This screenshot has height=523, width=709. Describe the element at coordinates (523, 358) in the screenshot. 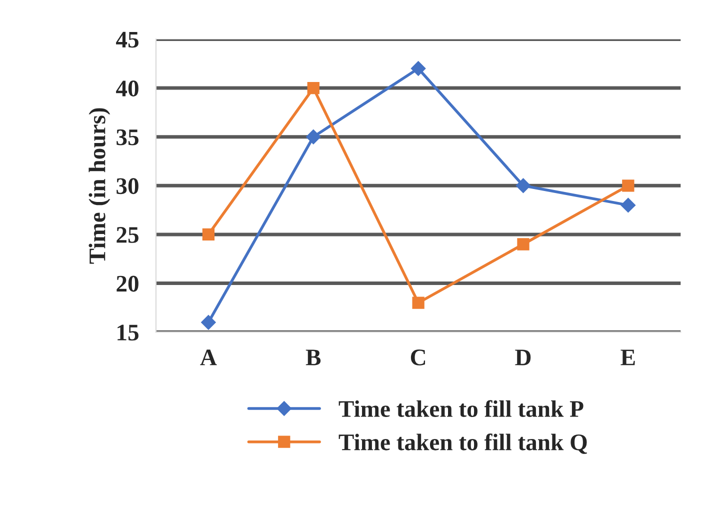

I see `x-tick-label: D` at that location.